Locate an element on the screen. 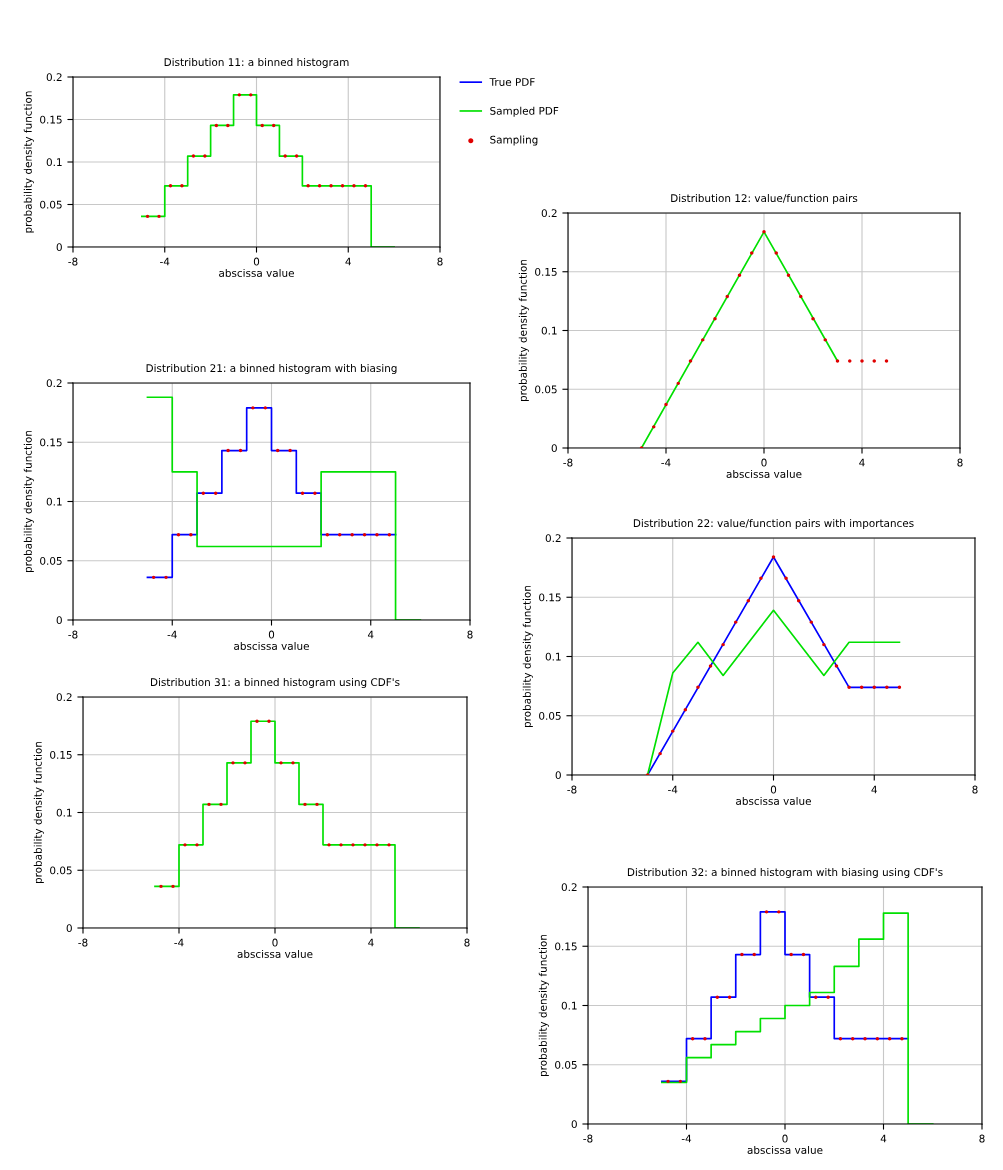 The height and width of the screenshot is (1170, 1003). legend-label: Sampled PDF is located at coordinates (524, 111).